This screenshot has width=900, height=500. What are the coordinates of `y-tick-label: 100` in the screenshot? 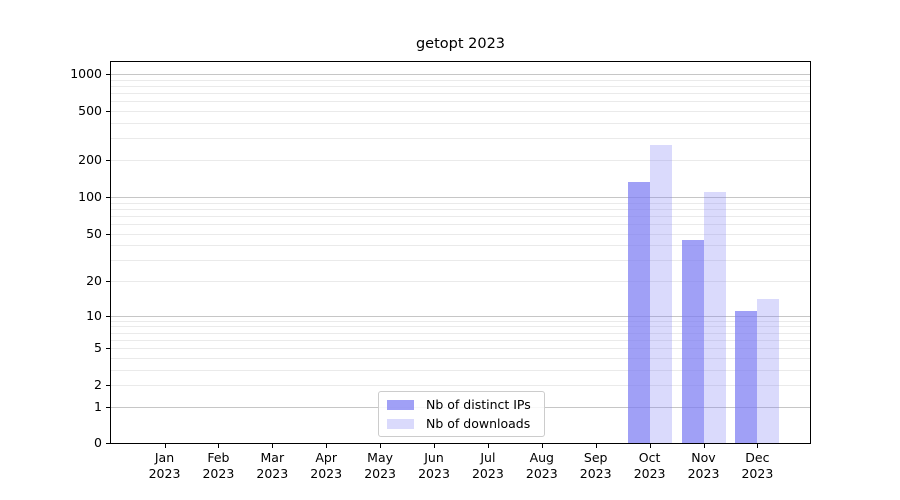 It's located at (90, 196).